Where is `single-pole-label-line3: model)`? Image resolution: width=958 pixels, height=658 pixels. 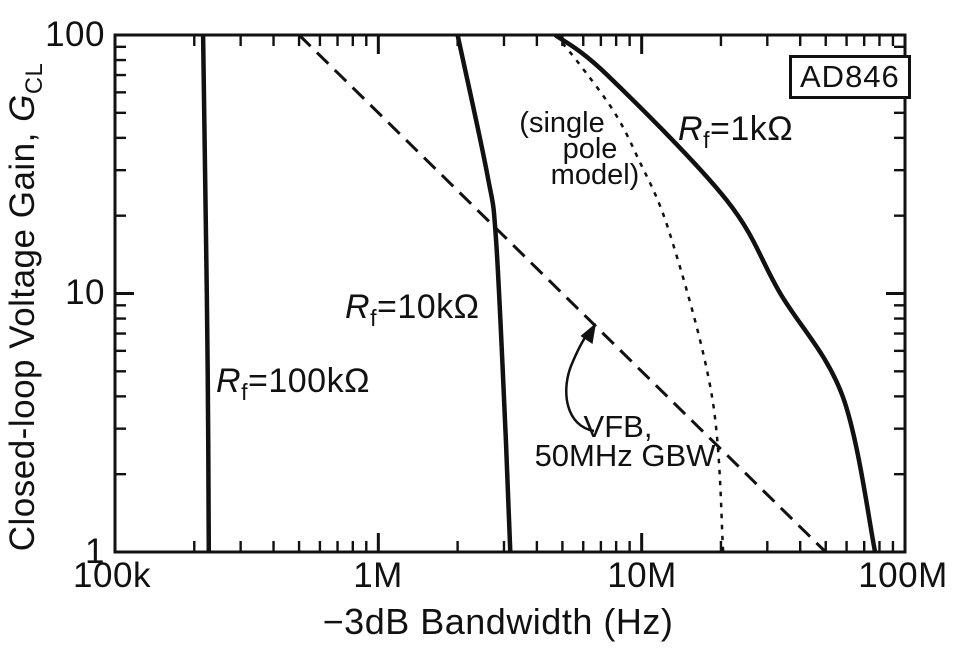
single-pole-label-line3: model) is located at coordinates (595, 175).